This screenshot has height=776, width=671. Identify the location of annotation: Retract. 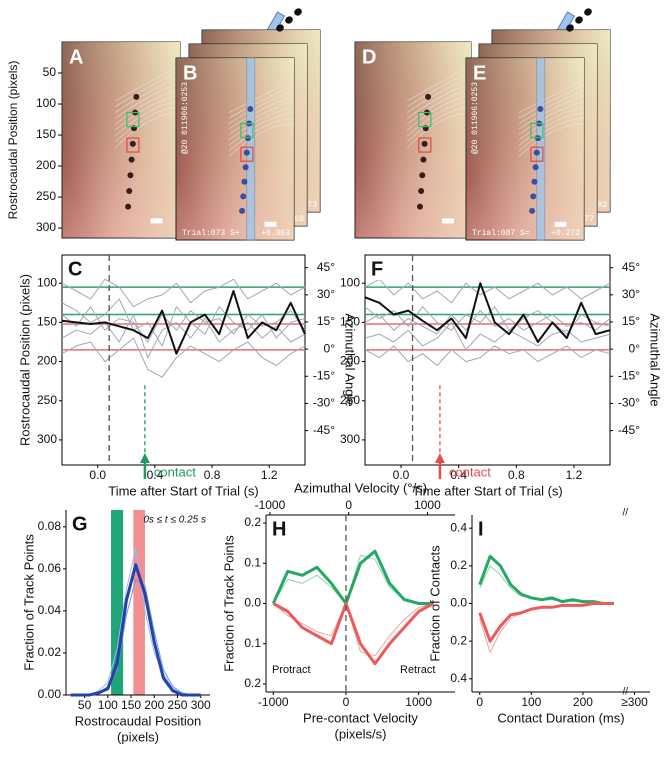
(417, 670).